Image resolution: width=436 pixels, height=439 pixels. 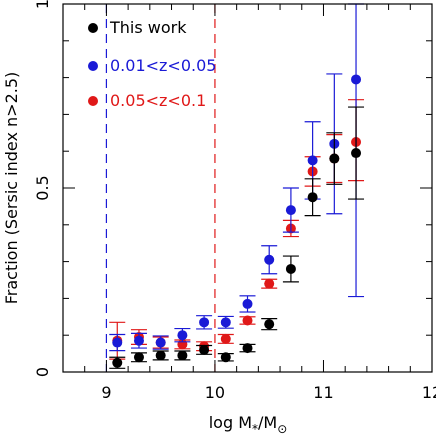 What do you see at coordinates (42, 4) in the screenshot?
I see `y-tick-label: 1` at bounding box center [42, 4].